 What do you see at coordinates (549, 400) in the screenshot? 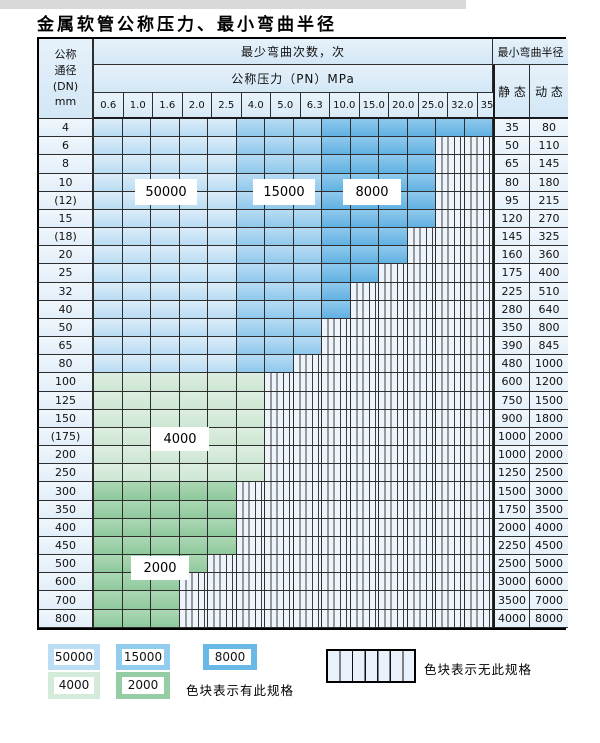
I see `dynamic-radius-cell: 1500` at bounding box center [549, 400].